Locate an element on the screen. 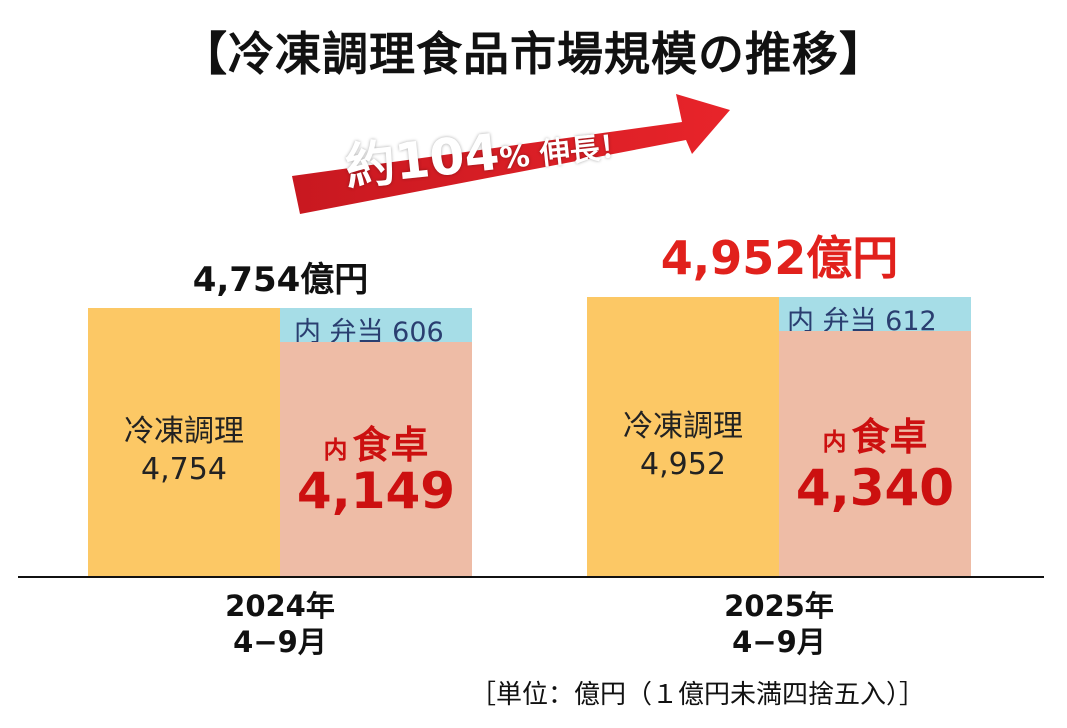 This screenshot has height=728, width=1067. x-label-2024-year: 2024年 is located at coordinates (280, 606).